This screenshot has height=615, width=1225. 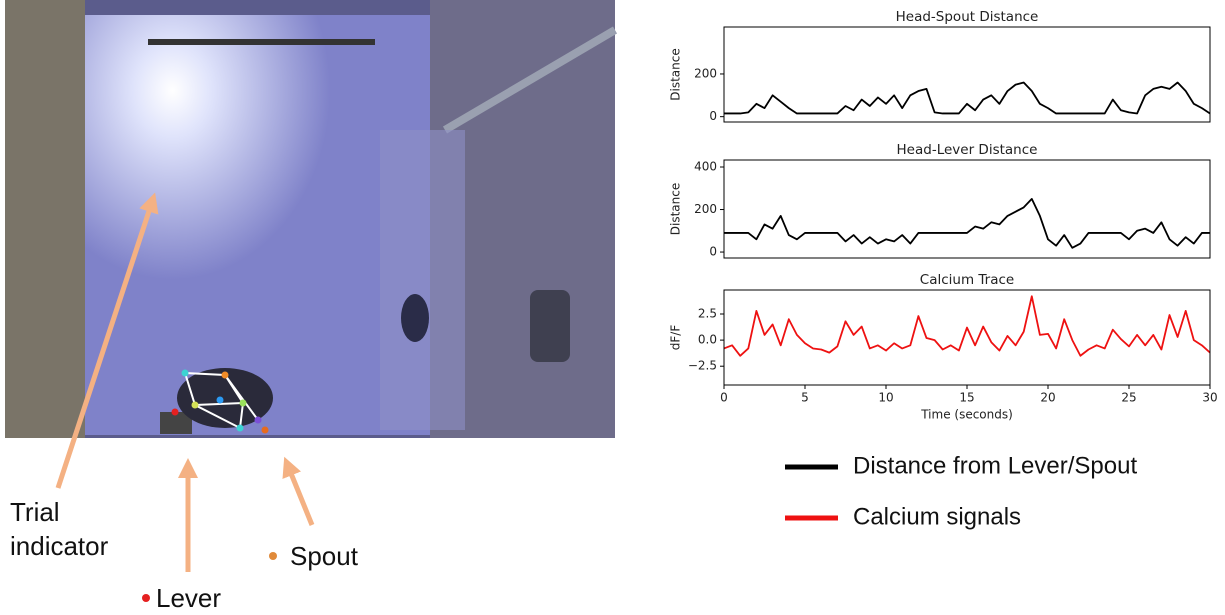 I want to click on legend-label: Distance from Lever/Spout, so click(x=995, y=465).